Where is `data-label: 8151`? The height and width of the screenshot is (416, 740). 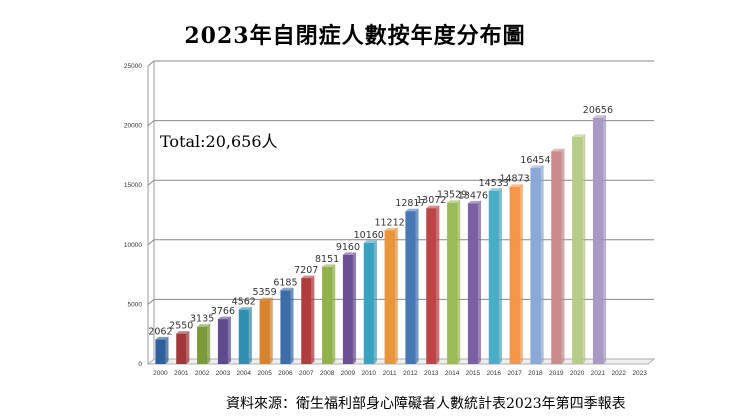 data-label: 8151 is located at coordinates (327, 259).